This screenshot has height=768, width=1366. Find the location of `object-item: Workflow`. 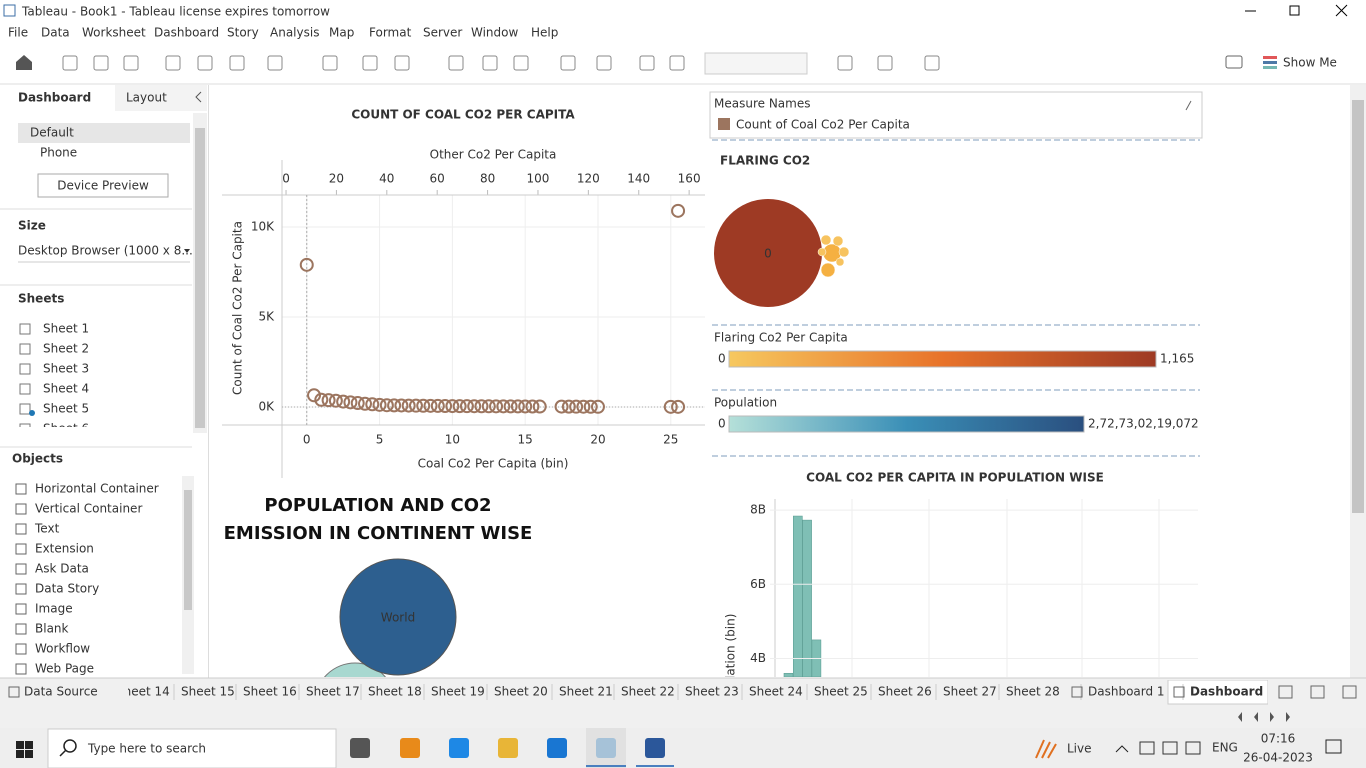

object-item: Workflow is located at coordinates (62, 649).